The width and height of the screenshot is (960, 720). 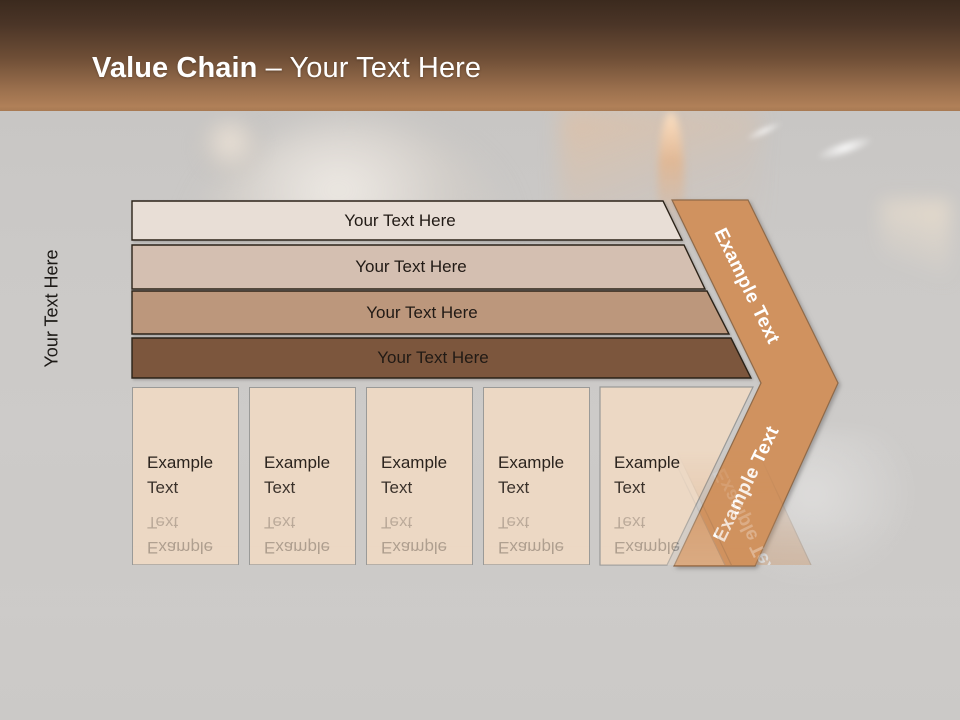 I want to click on column-box-1: Example Text, so click(x=185, y=476).